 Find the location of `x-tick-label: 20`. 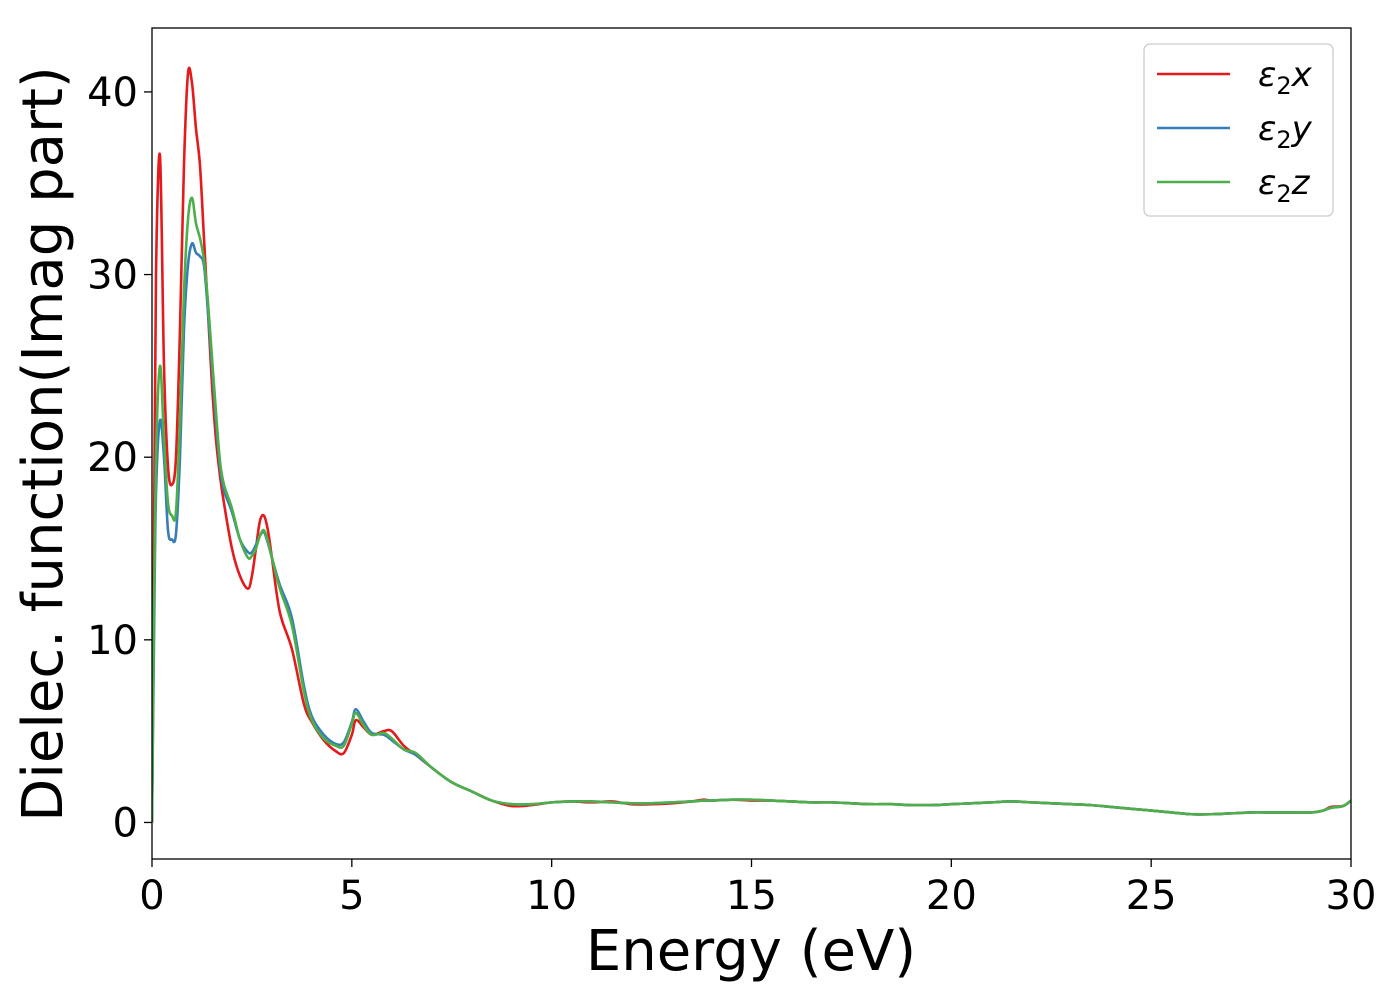

x-tick-label: 20 is located at coordinates (951, 896).